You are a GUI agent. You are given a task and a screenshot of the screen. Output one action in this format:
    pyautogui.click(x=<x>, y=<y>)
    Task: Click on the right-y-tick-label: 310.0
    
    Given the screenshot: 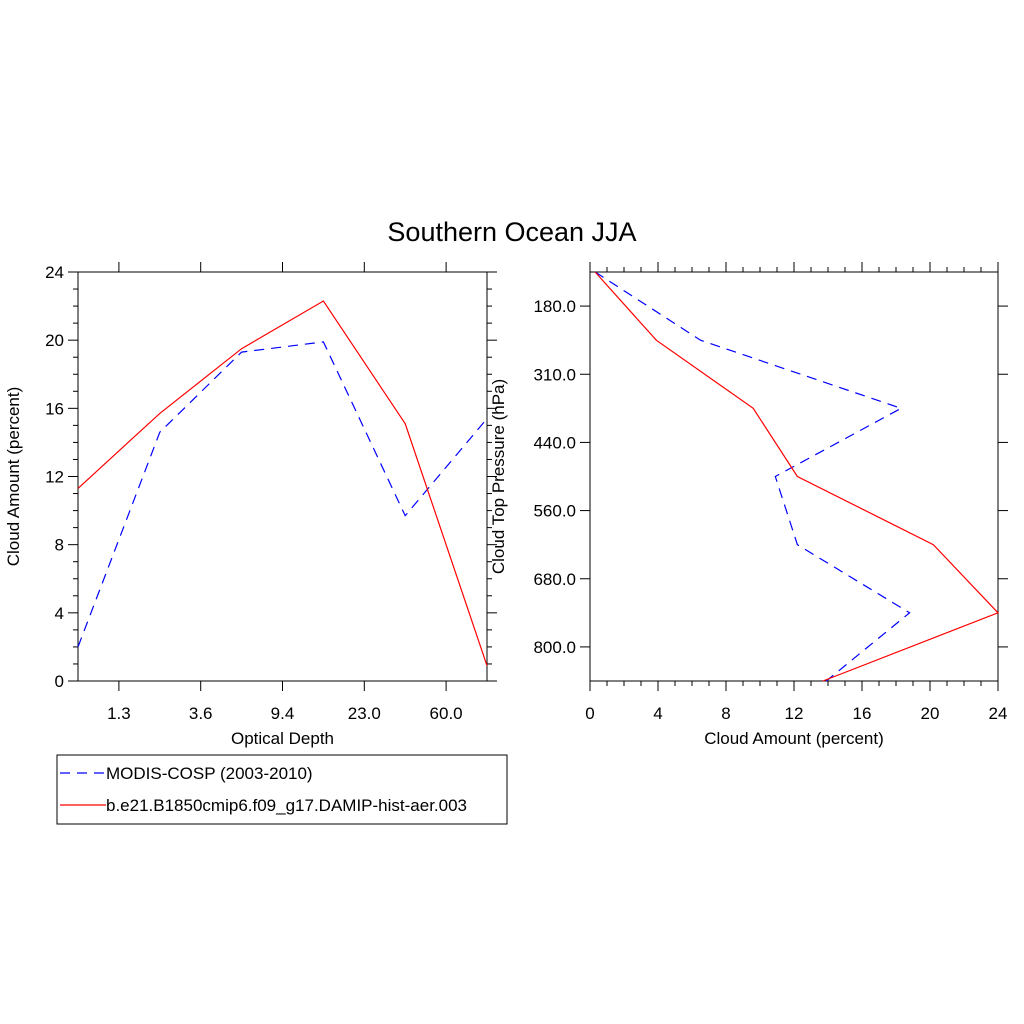 What is the action you would take?
    pyautogui.click(x=554, y=374)
    